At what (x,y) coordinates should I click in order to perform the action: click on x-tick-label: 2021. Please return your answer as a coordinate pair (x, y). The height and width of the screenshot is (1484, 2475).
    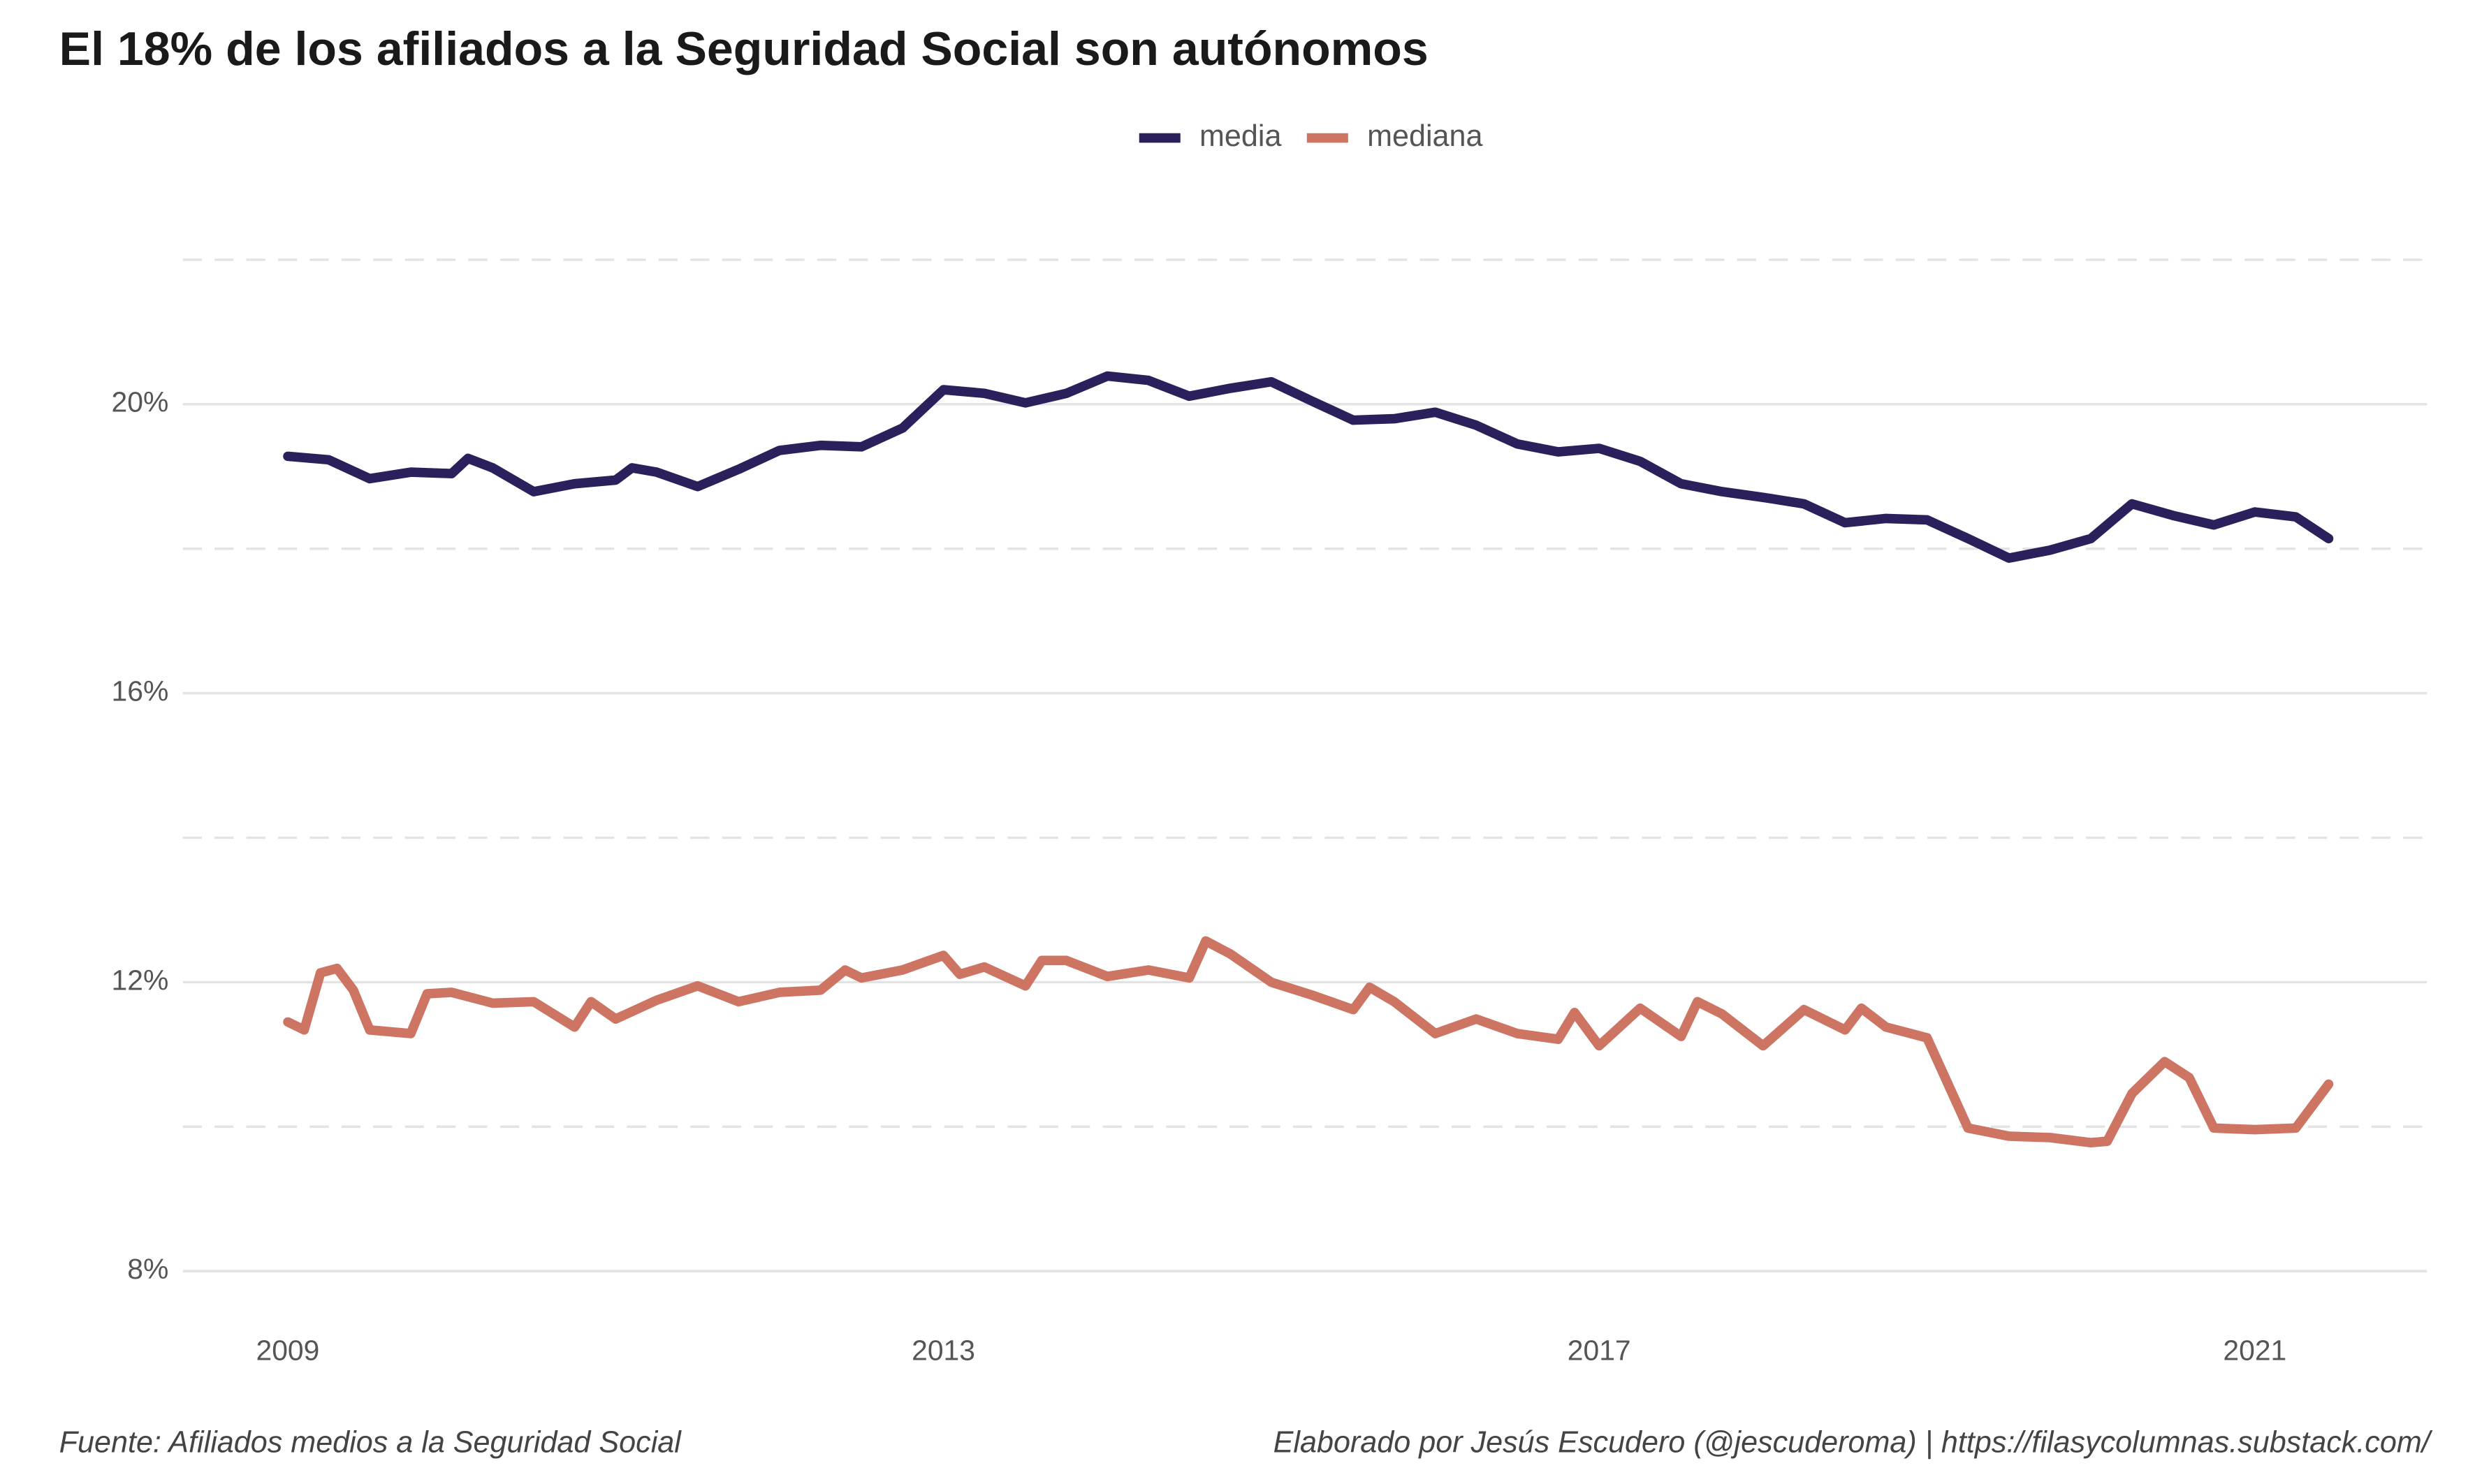
    Looking at the image, I should click on (2254, 1350).